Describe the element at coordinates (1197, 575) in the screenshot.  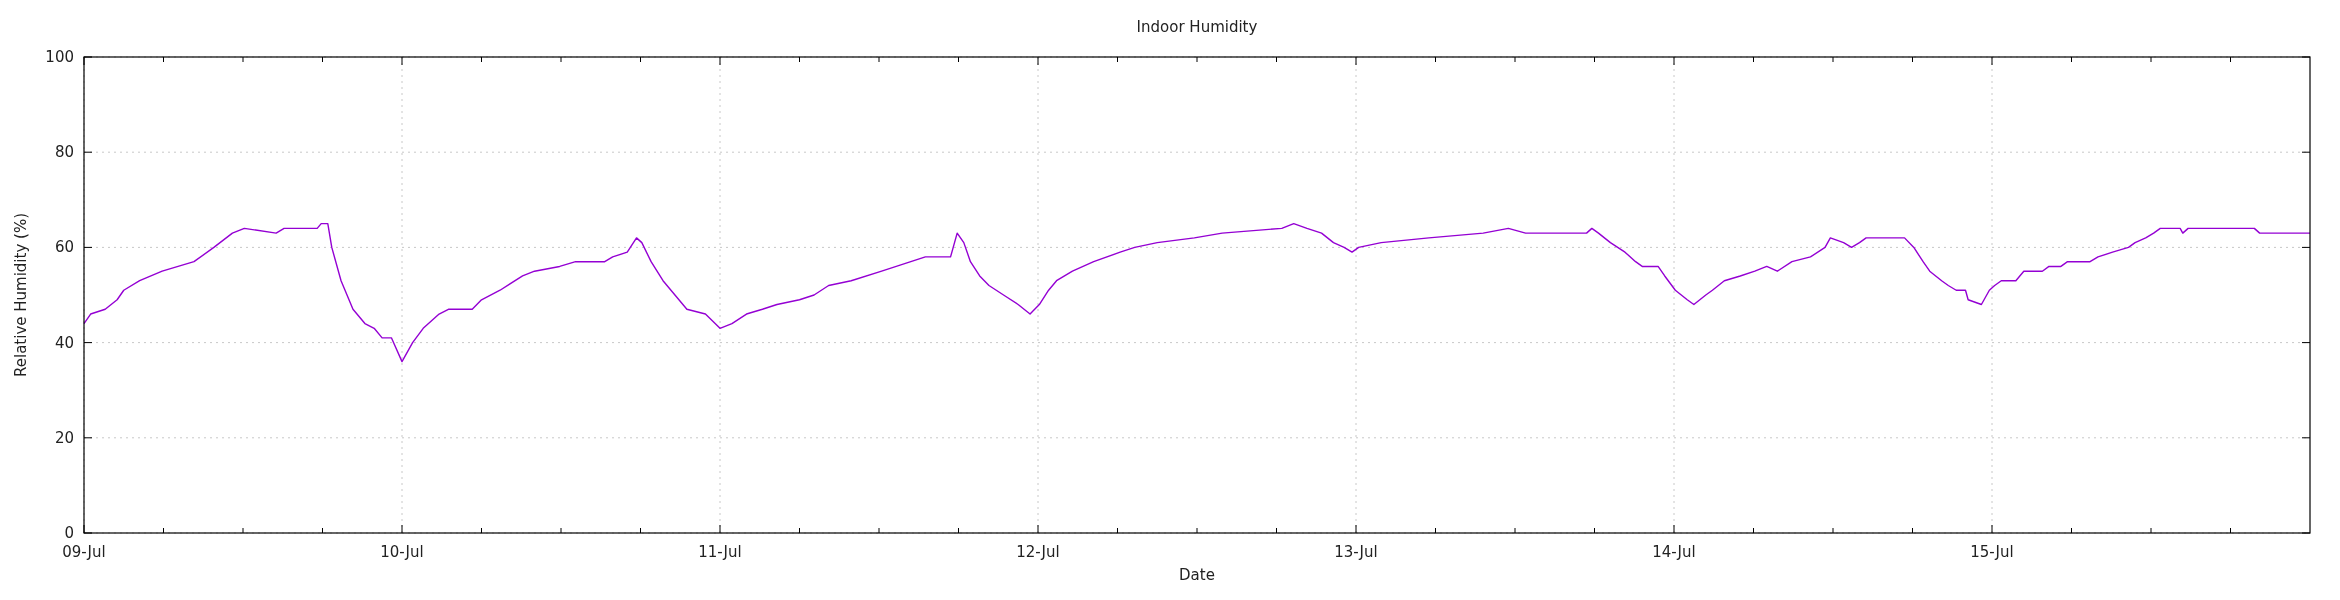
I see `x-axis-title: Date` at that location.